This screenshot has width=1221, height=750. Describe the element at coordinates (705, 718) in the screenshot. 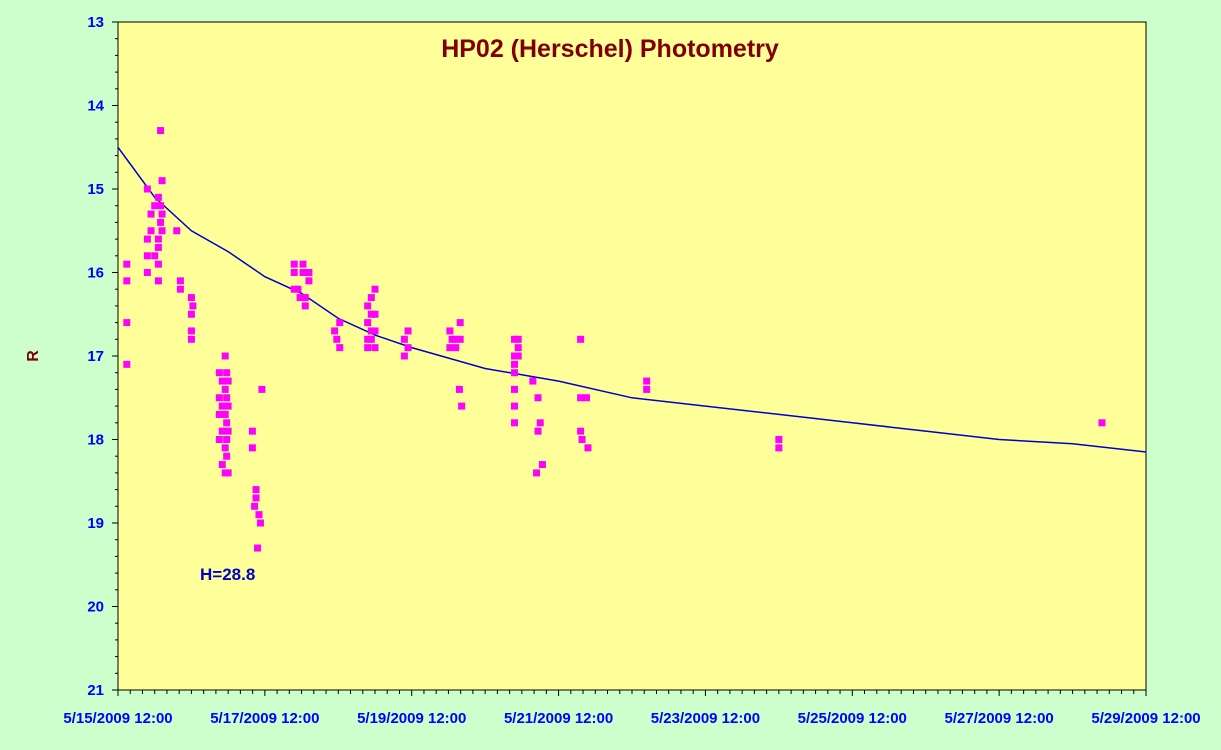

I see `x-tick-label: 5/23/2009 12:00` at that location.